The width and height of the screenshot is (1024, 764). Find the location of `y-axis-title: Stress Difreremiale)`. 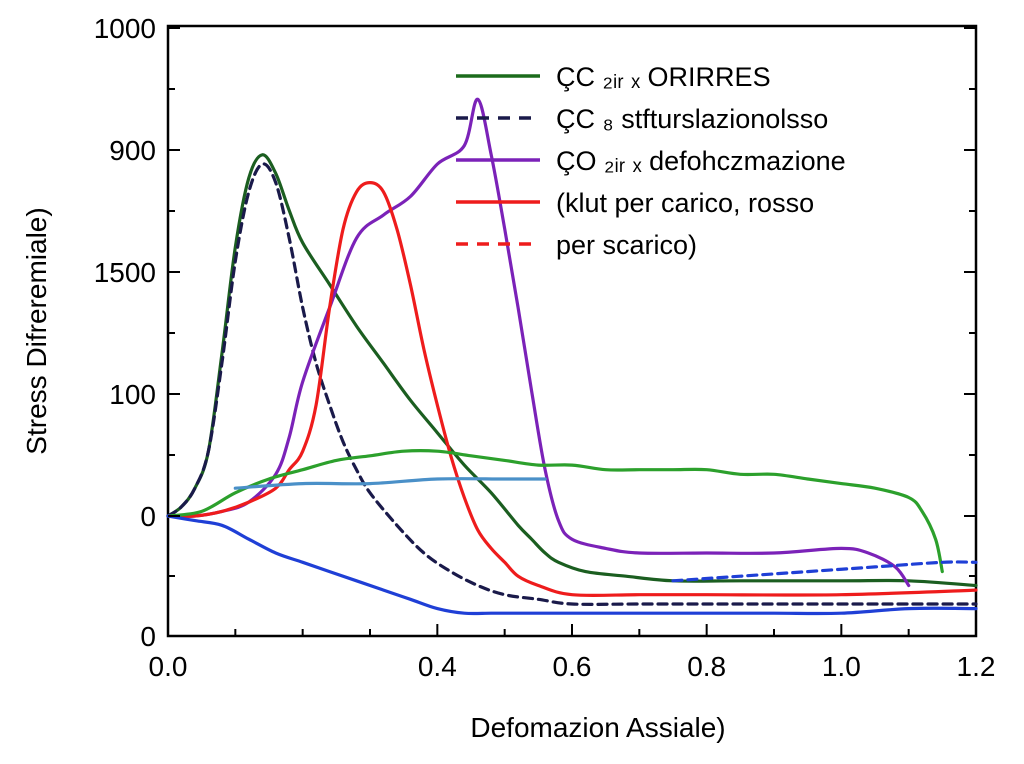

y-axis-title: Stress Difreremiale) is located at coordinates (36, 330).